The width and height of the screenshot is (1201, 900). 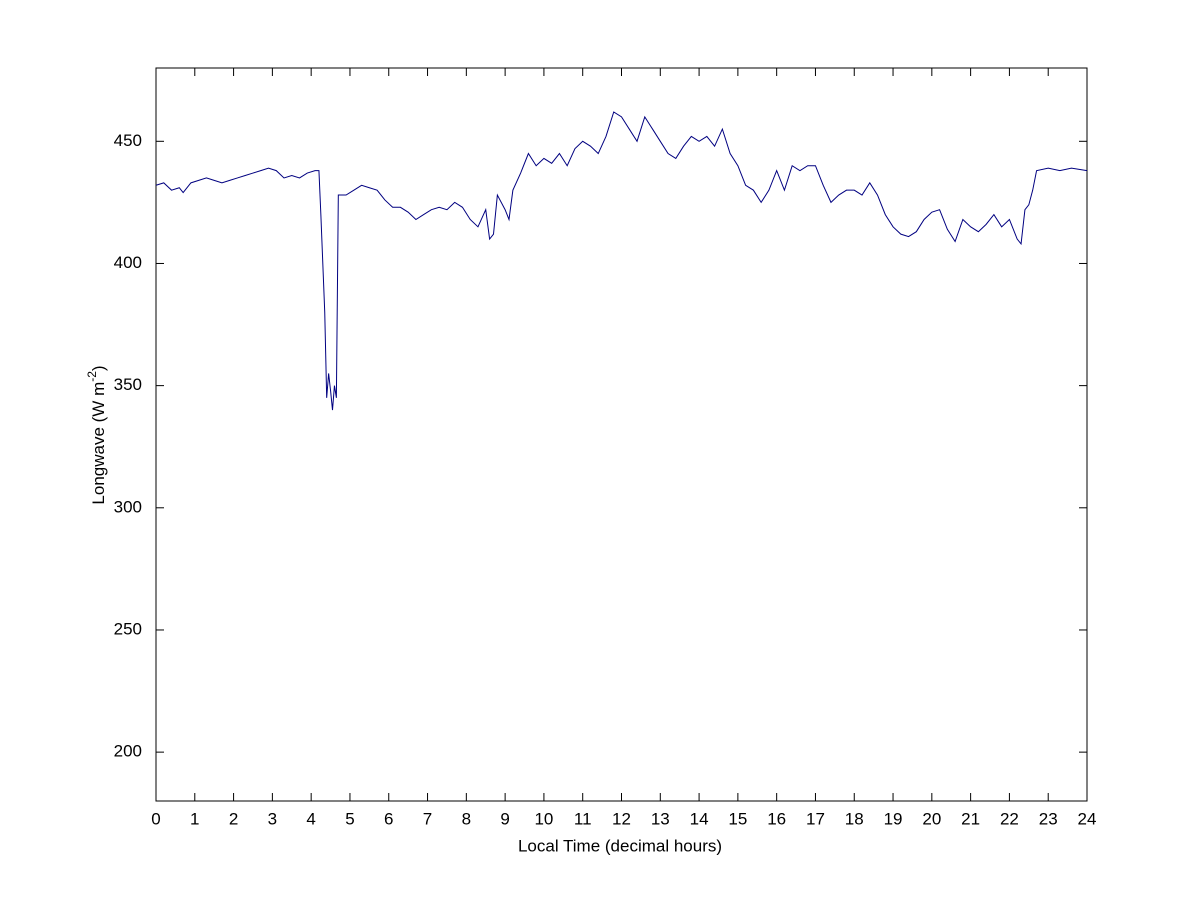 I want to click on y-tick-label: 300, so click(x=128, y=506).